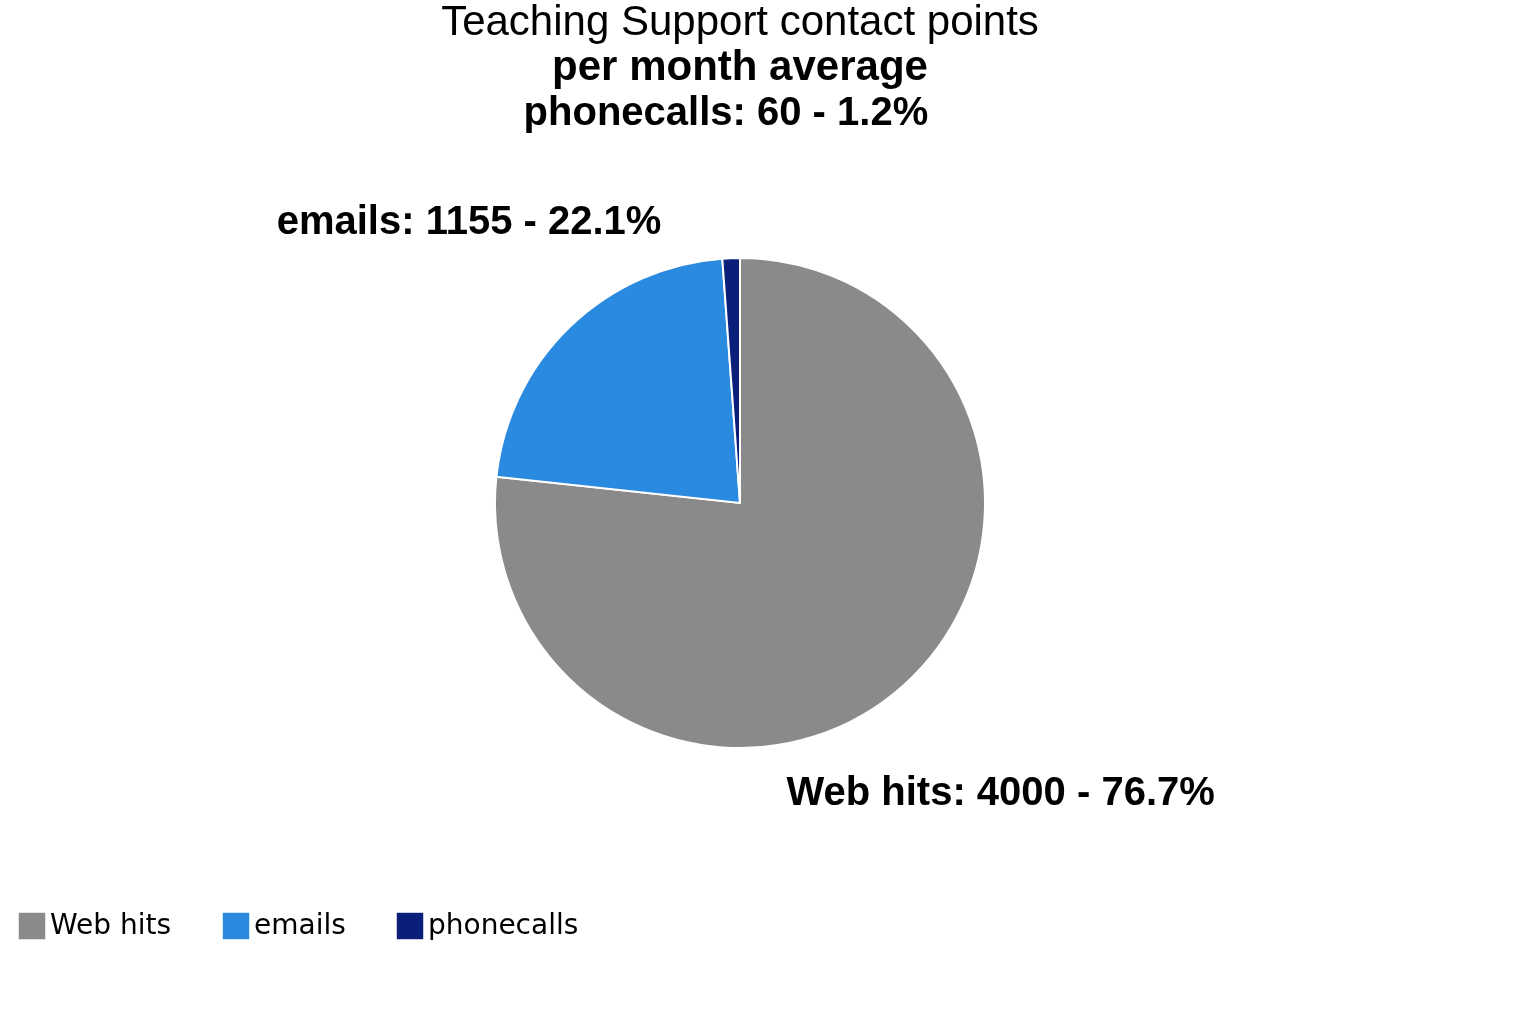  I want to click on legend-label: emails, so click(300, 924).